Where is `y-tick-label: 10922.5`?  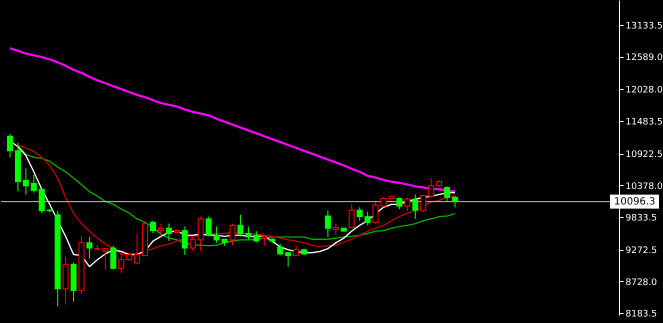 y-tick-label: 10922.5 is located at coordinates (644, 155).